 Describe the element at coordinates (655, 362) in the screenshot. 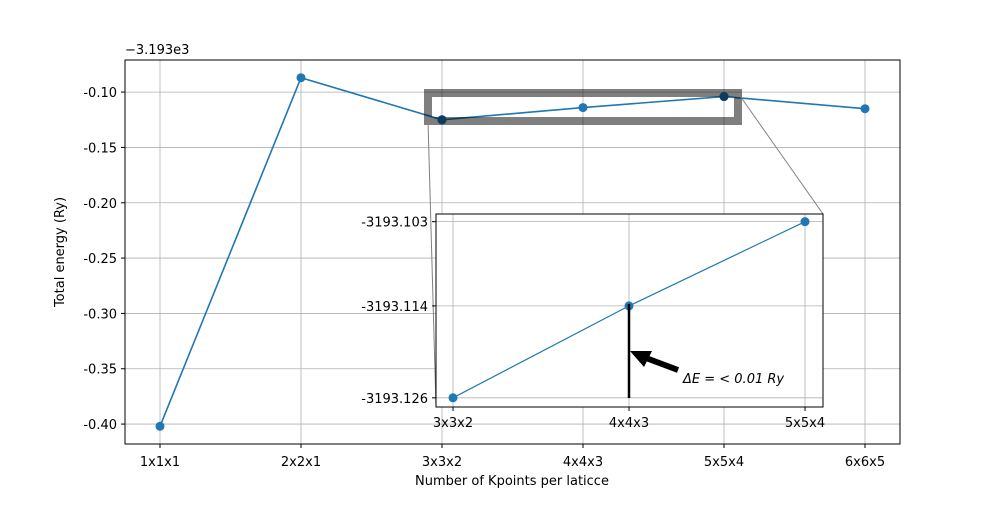

I see `annotation-arrow` at that location.